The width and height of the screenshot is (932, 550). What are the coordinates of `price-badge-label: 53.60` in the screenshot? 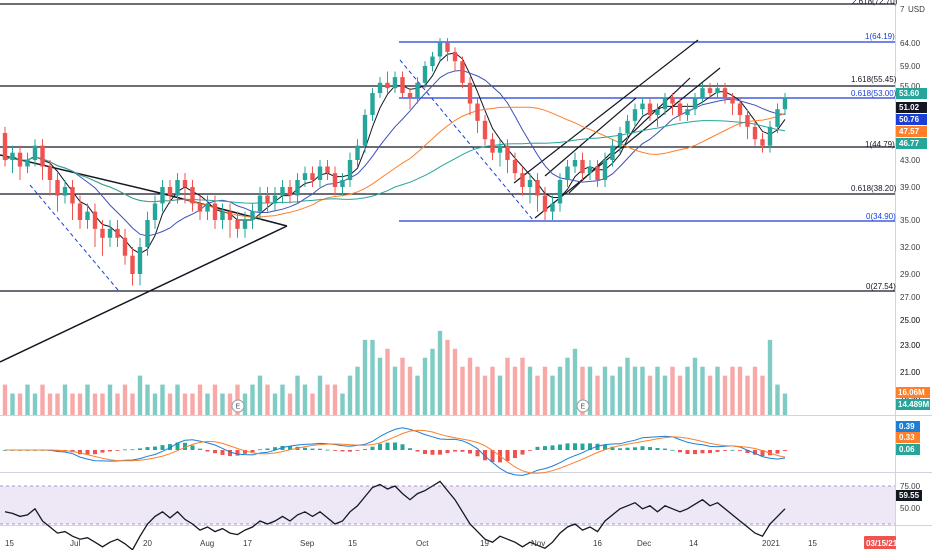 It's located at (909, 93).